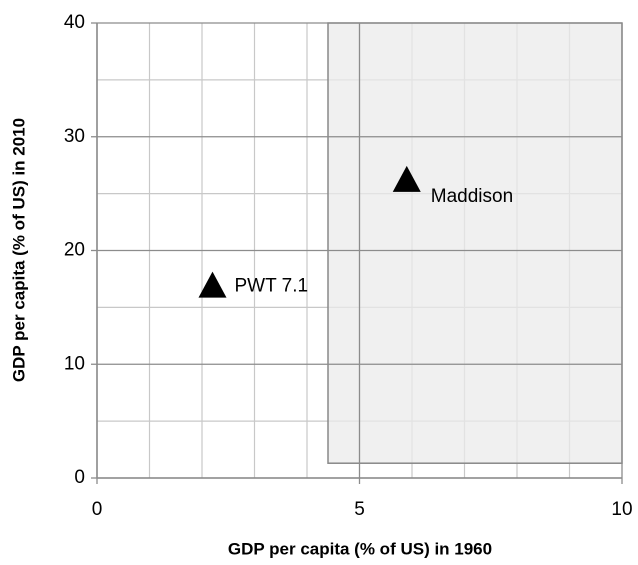 The image size is (638, 565). What do you see at coordinates (74, 22) in the screenshot?
I see `y-tick-label: 40` at bounding box center [74, 22].